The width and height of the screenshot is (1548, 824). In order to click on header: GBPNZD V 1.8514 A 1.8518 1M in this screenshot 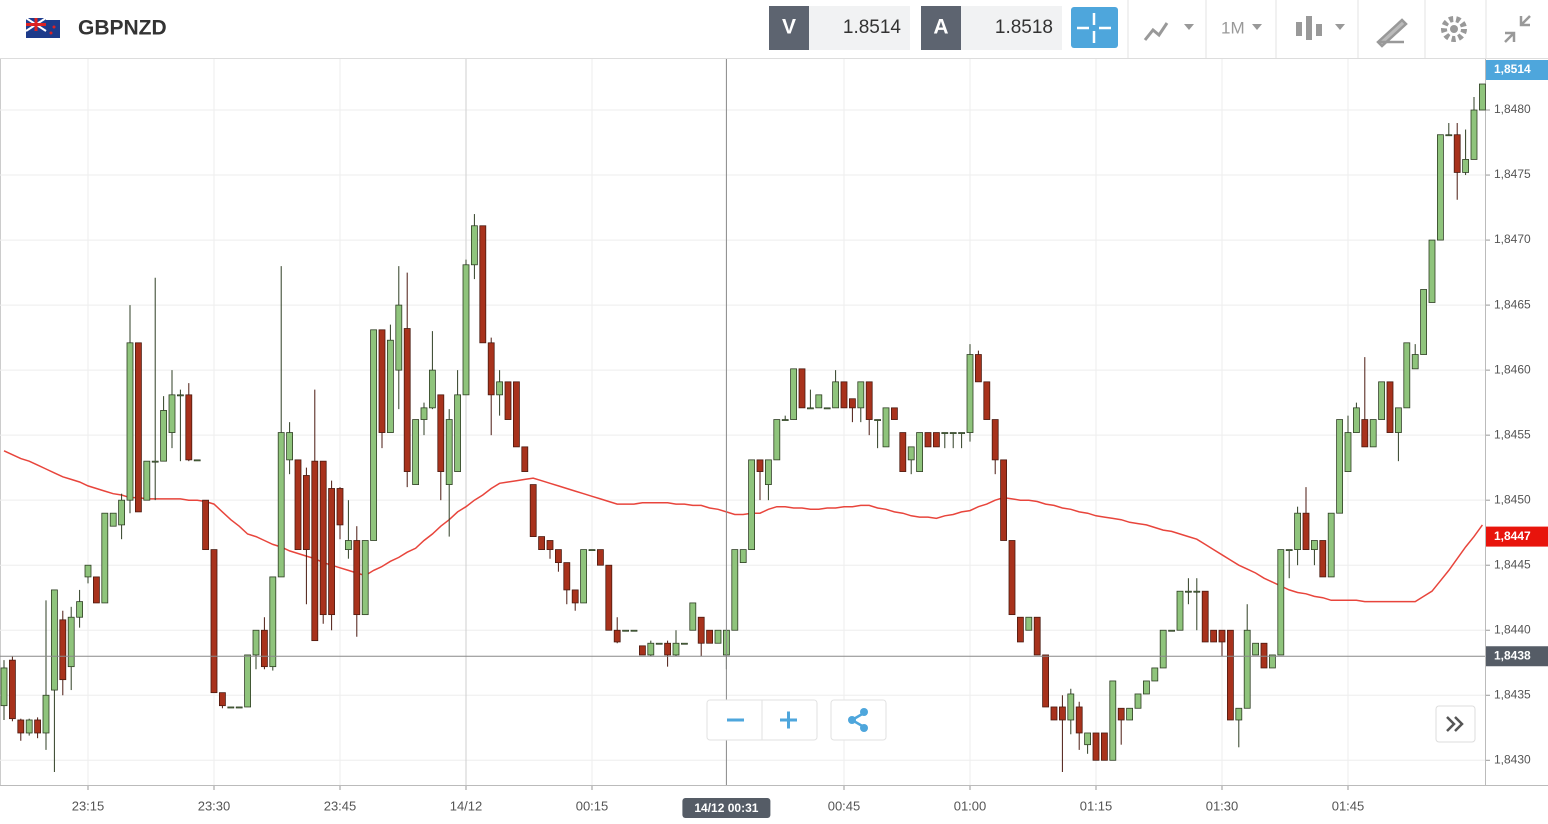, I will do `click(774, 29)`.